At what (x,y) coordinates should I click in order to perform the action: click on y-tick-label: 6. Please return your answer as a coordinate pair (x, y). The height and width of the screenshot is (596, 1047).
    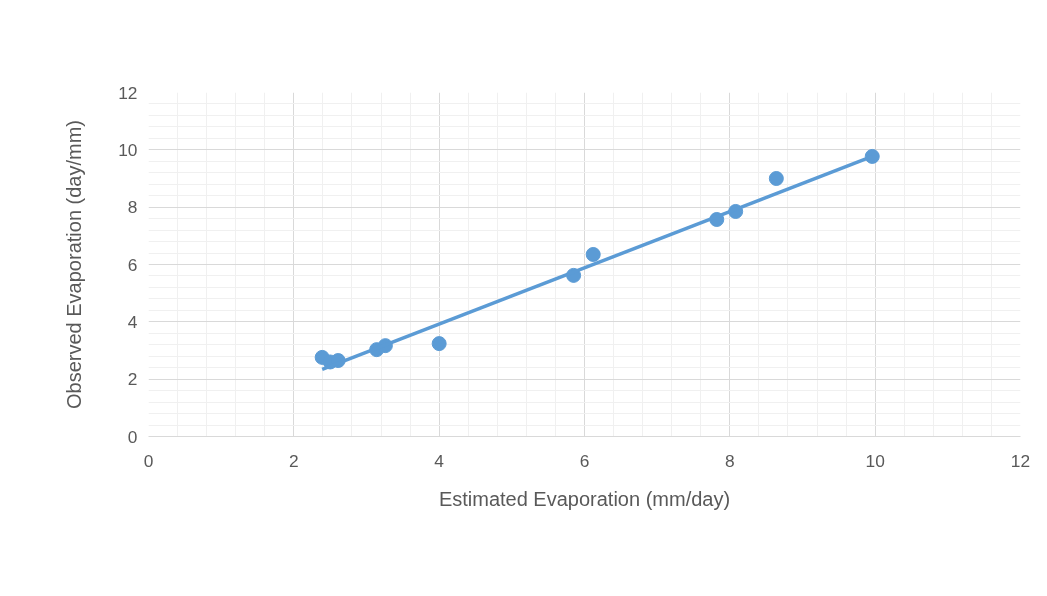
    Looking at the image, I should click on (132, 264).